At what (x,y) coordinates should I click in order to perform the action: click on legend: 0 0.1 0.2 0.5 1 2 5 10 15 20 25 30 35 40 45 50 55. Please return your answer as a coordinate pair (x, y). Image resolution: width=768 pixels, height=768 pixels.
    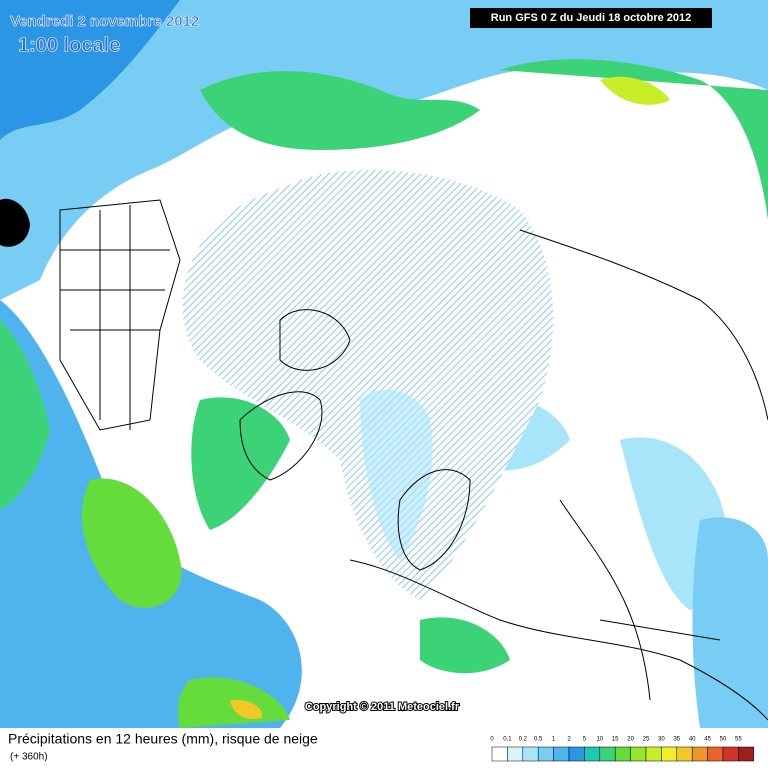
    Looking at the image, I should click on (622, 749).